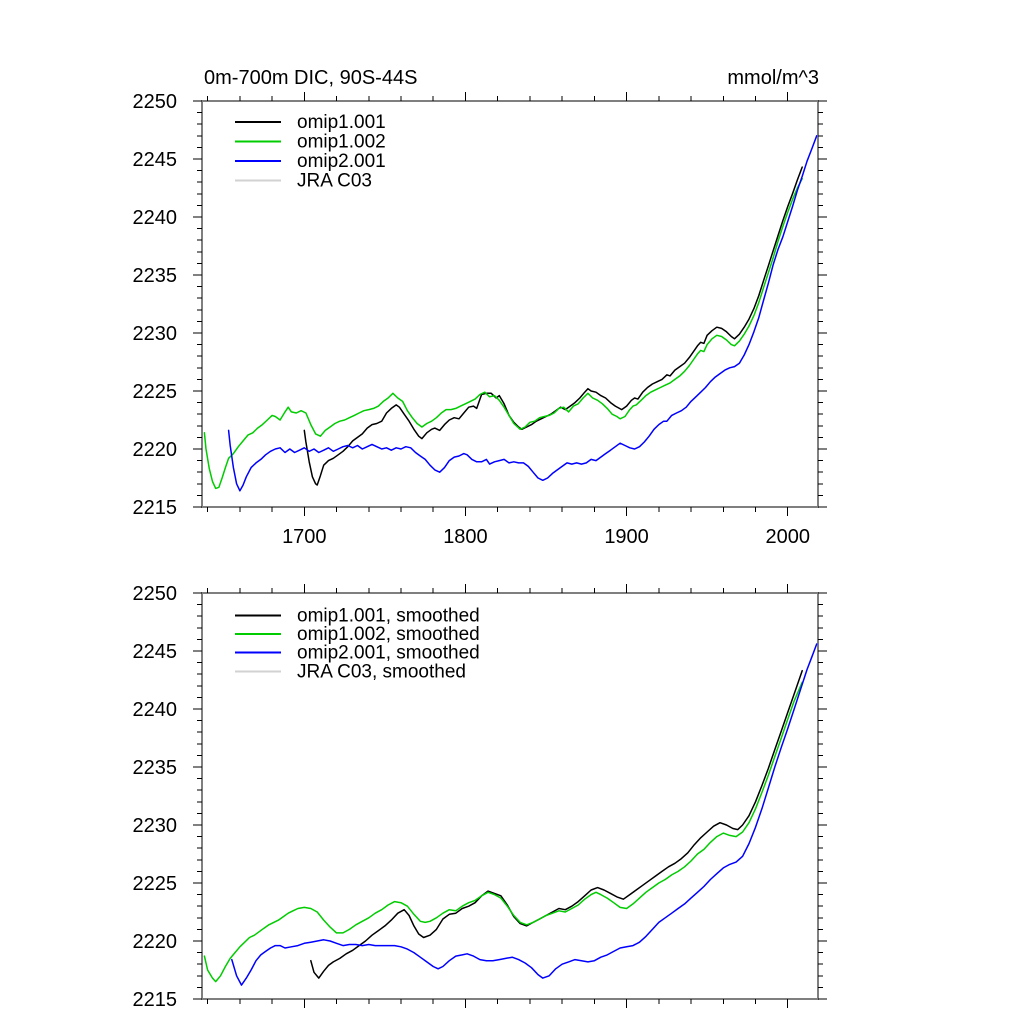 This screenshot has height=1024, width=1024. What do you see at coordinates (388, 634) in the screenshot?
I see `legend-label-omip1-002-smoothed: omip1.002, smoothed` at bounding box center [388, 634].